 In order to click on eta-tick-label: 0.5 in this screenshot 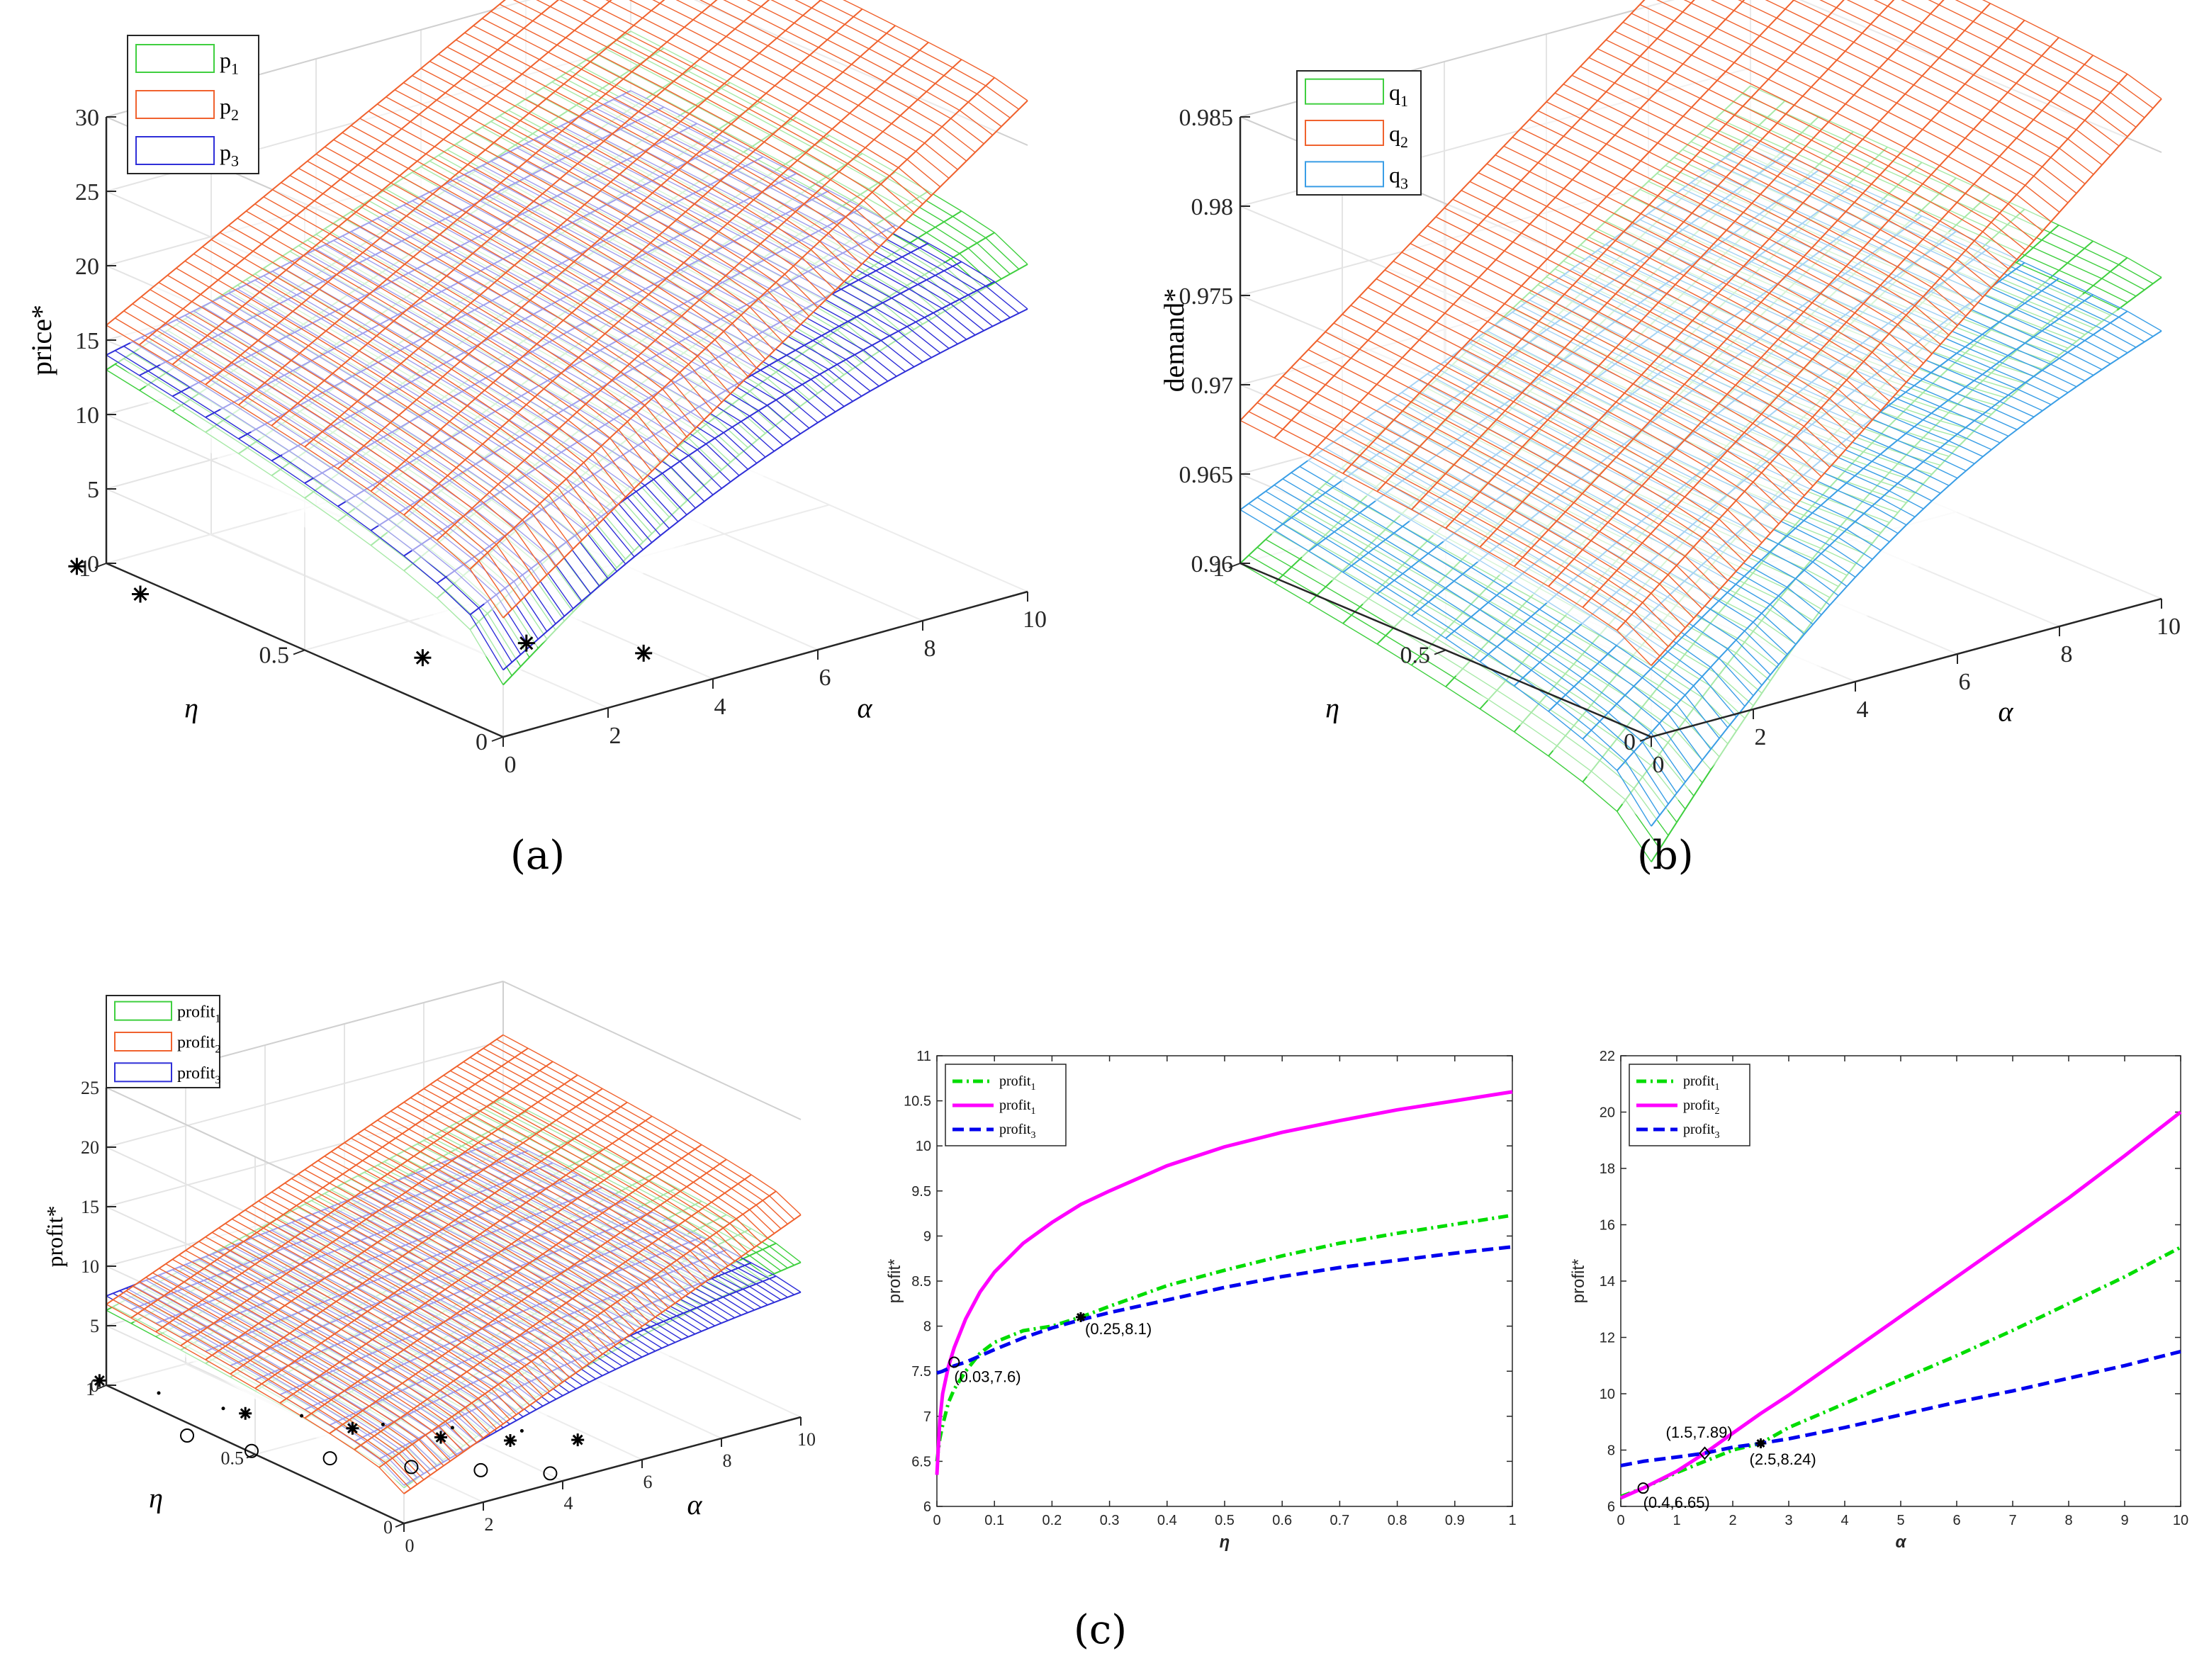, I will do `click(232, 1459)`.